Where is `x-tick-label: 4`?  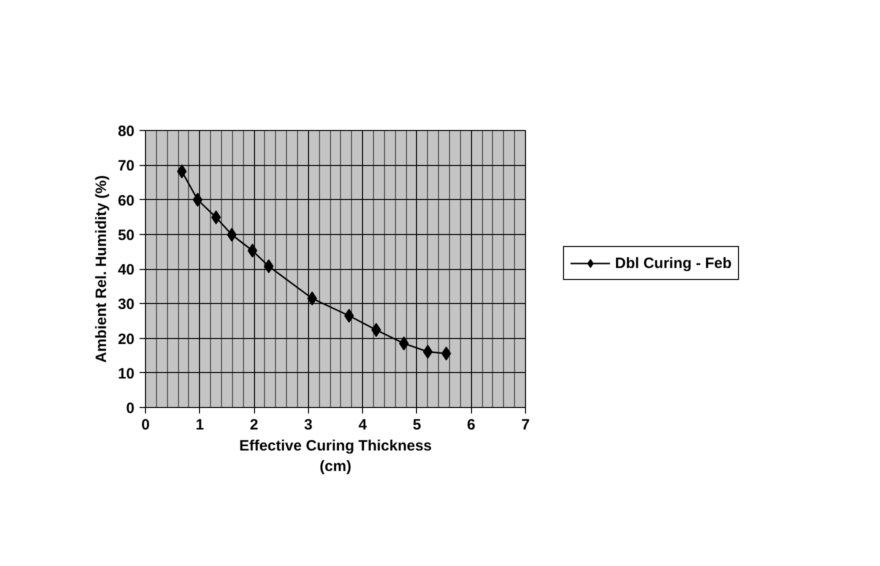 x-tick-label: 4 is located at coordinates (363, 425).